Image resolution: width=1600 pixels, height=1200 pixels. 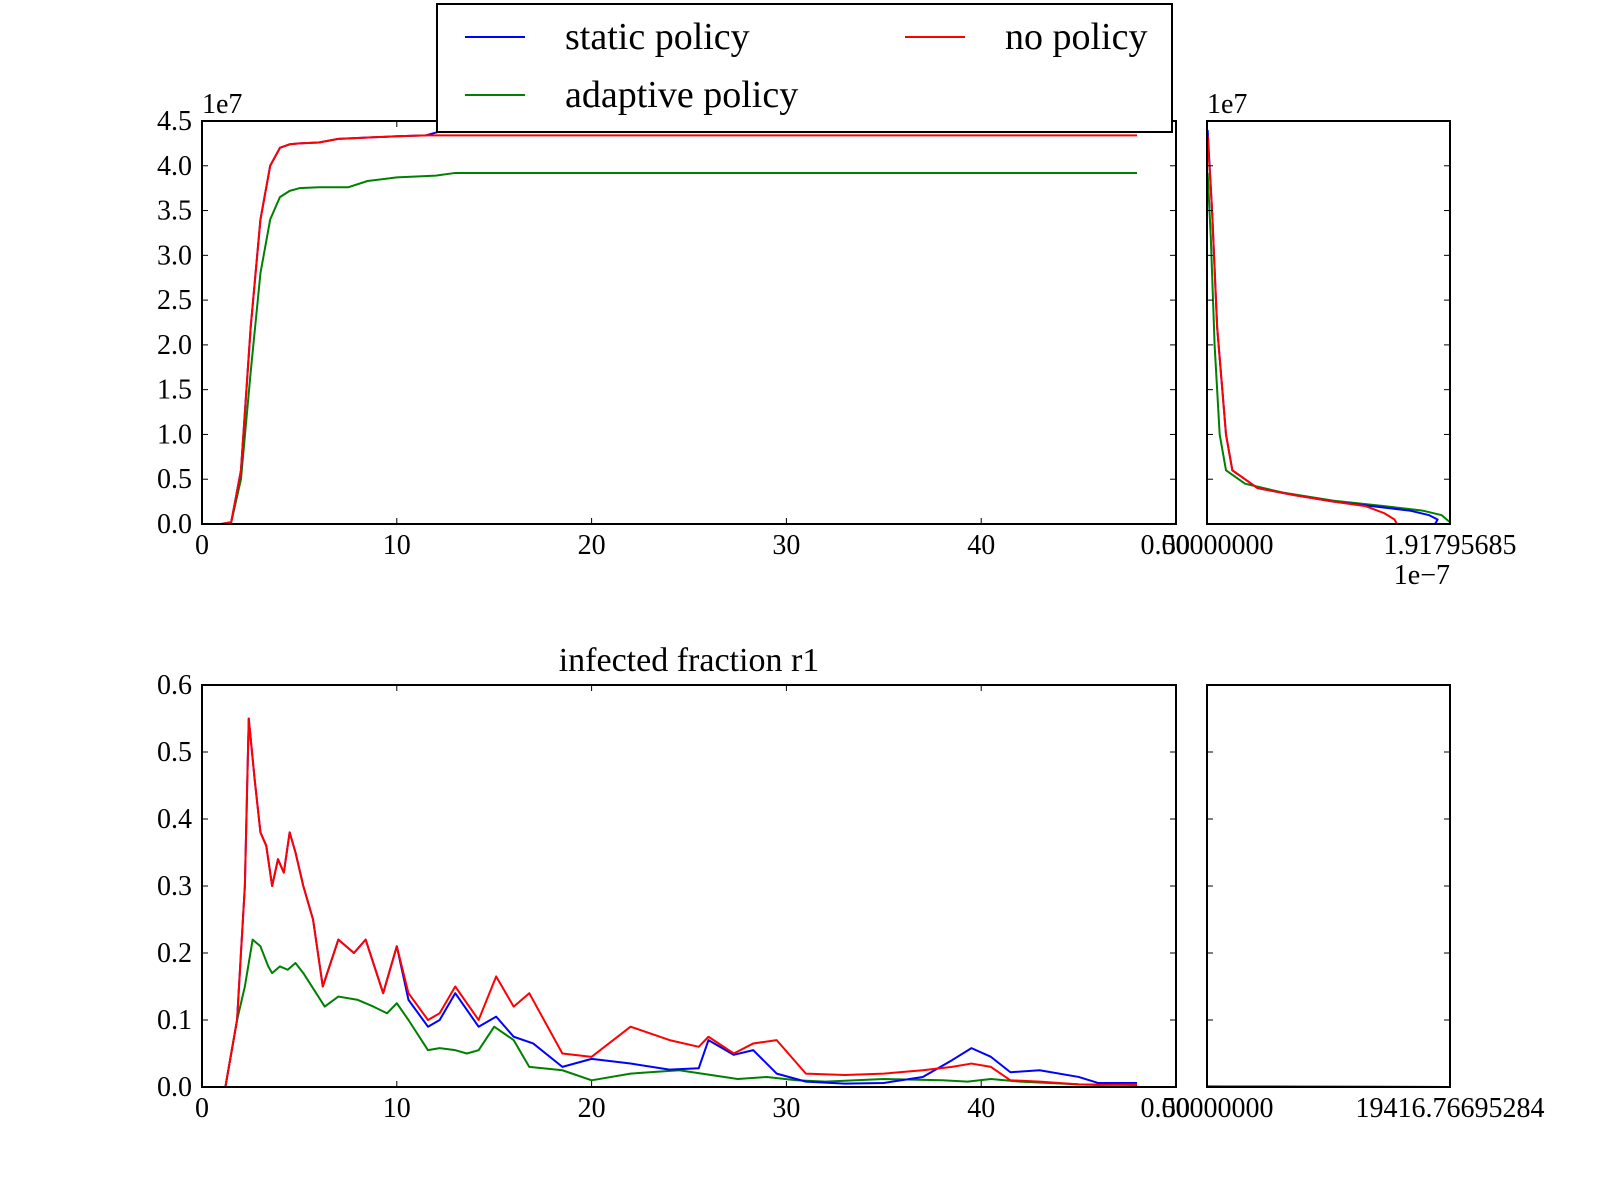 What do you see at coordinates (657, 37) in the screenshot?
I see `legend-label-static-policy: static policy` at bounding box center [657, 37].